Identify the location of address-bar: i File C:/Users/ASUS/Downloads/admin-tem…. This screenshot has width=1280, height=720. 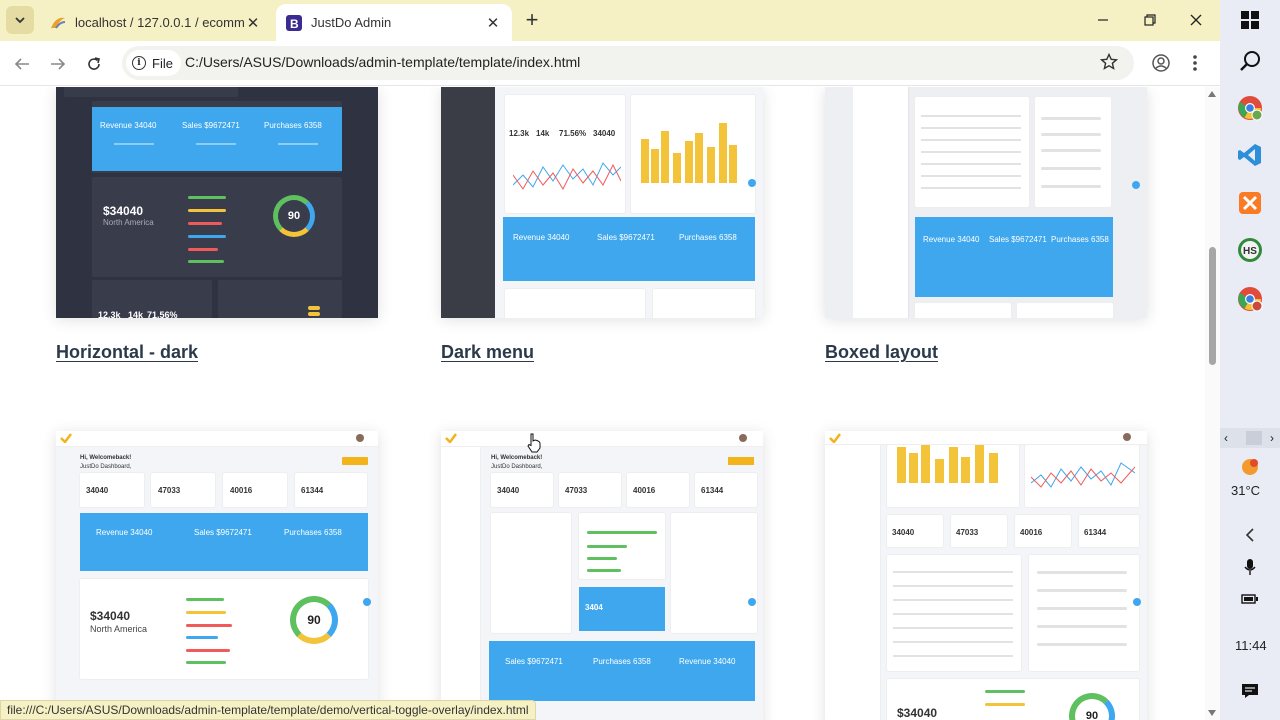
(628, 63).